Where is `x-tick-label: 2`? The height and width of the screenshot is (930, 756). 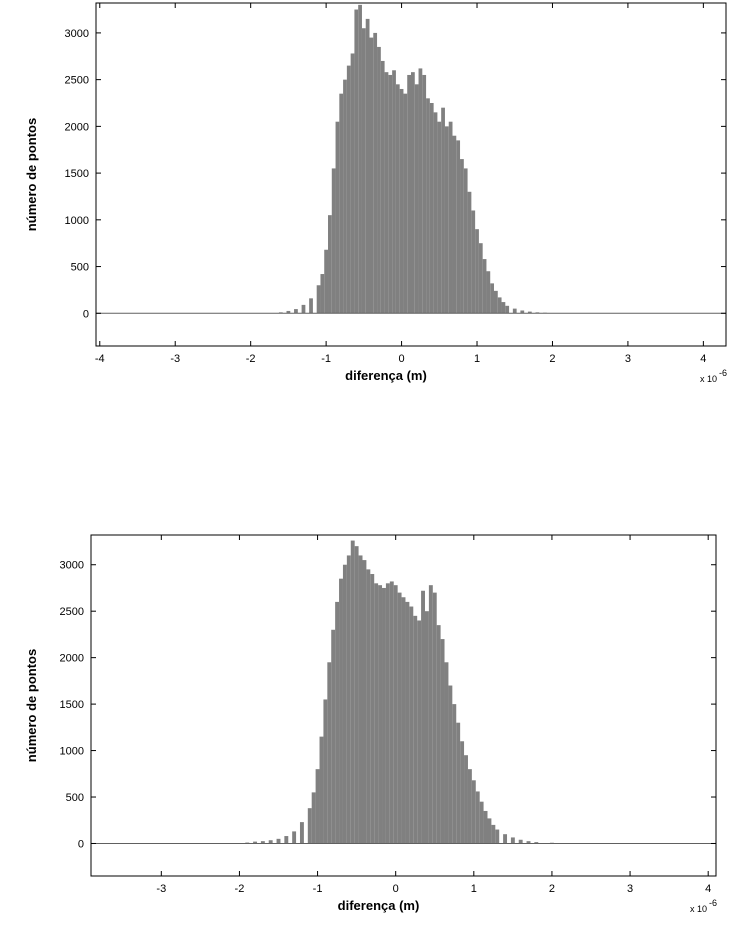
x-tick-label: 2 is located at coordinates (552, 889).